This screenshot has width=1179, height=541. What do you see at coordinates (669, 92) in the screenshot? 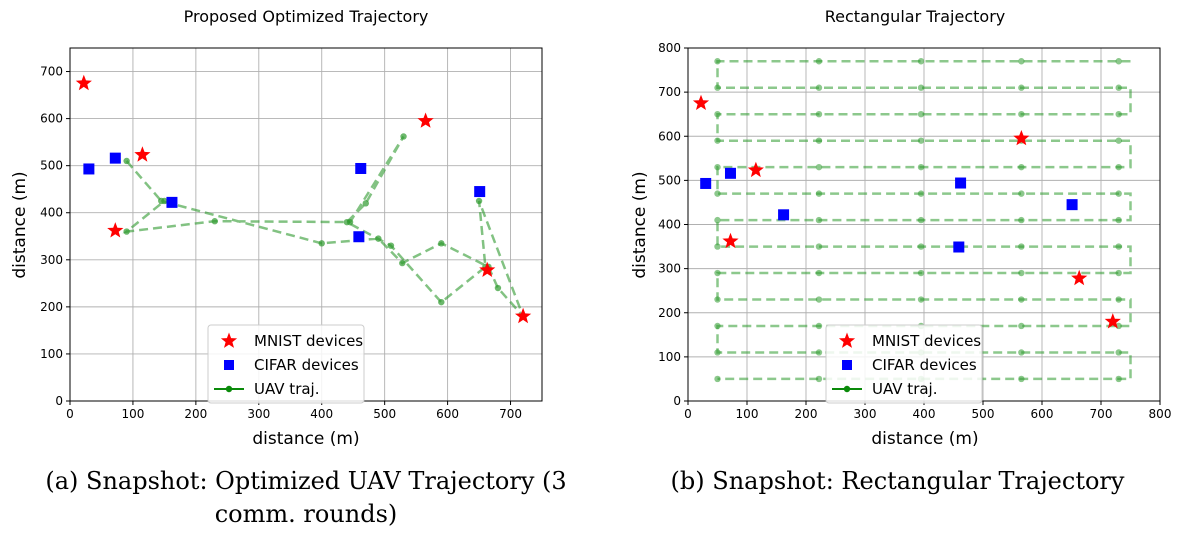
I see `y-tick-label: 700` at bounding box center [669, 92].